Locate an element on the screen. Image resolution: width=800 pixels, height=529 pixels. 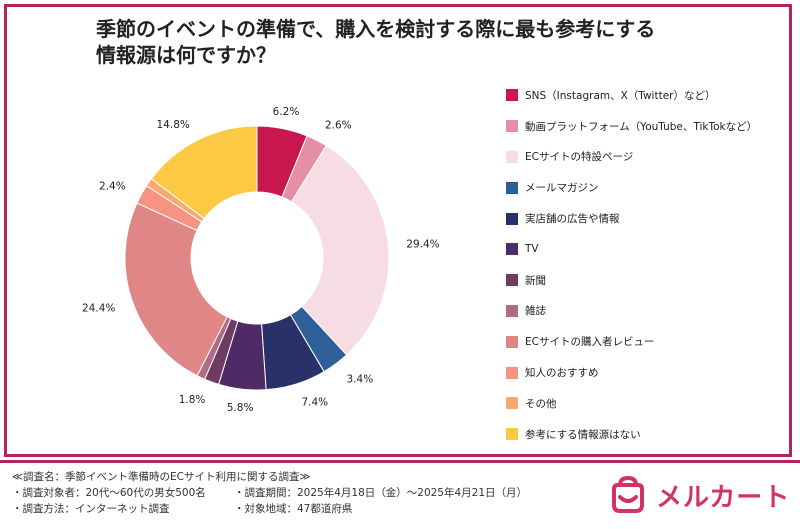
survey-name: ≪調査名：季節イベント準備時のECサイト利用に関する調査≫ is located at coordinates (161, 477).